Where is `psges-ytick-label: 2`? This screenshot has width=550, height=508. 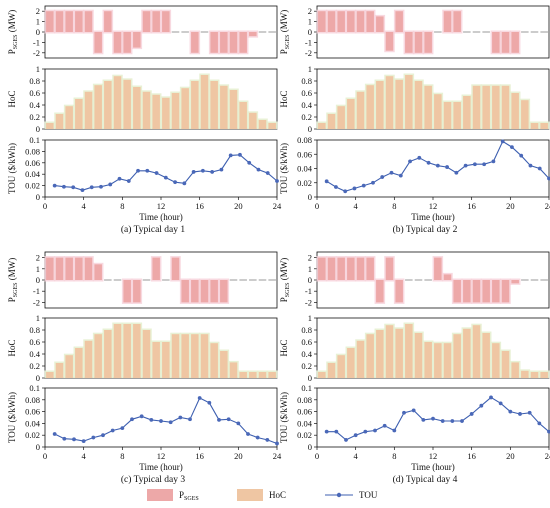
psges-ytick-label: 2 is located at coordinates (38, 258).